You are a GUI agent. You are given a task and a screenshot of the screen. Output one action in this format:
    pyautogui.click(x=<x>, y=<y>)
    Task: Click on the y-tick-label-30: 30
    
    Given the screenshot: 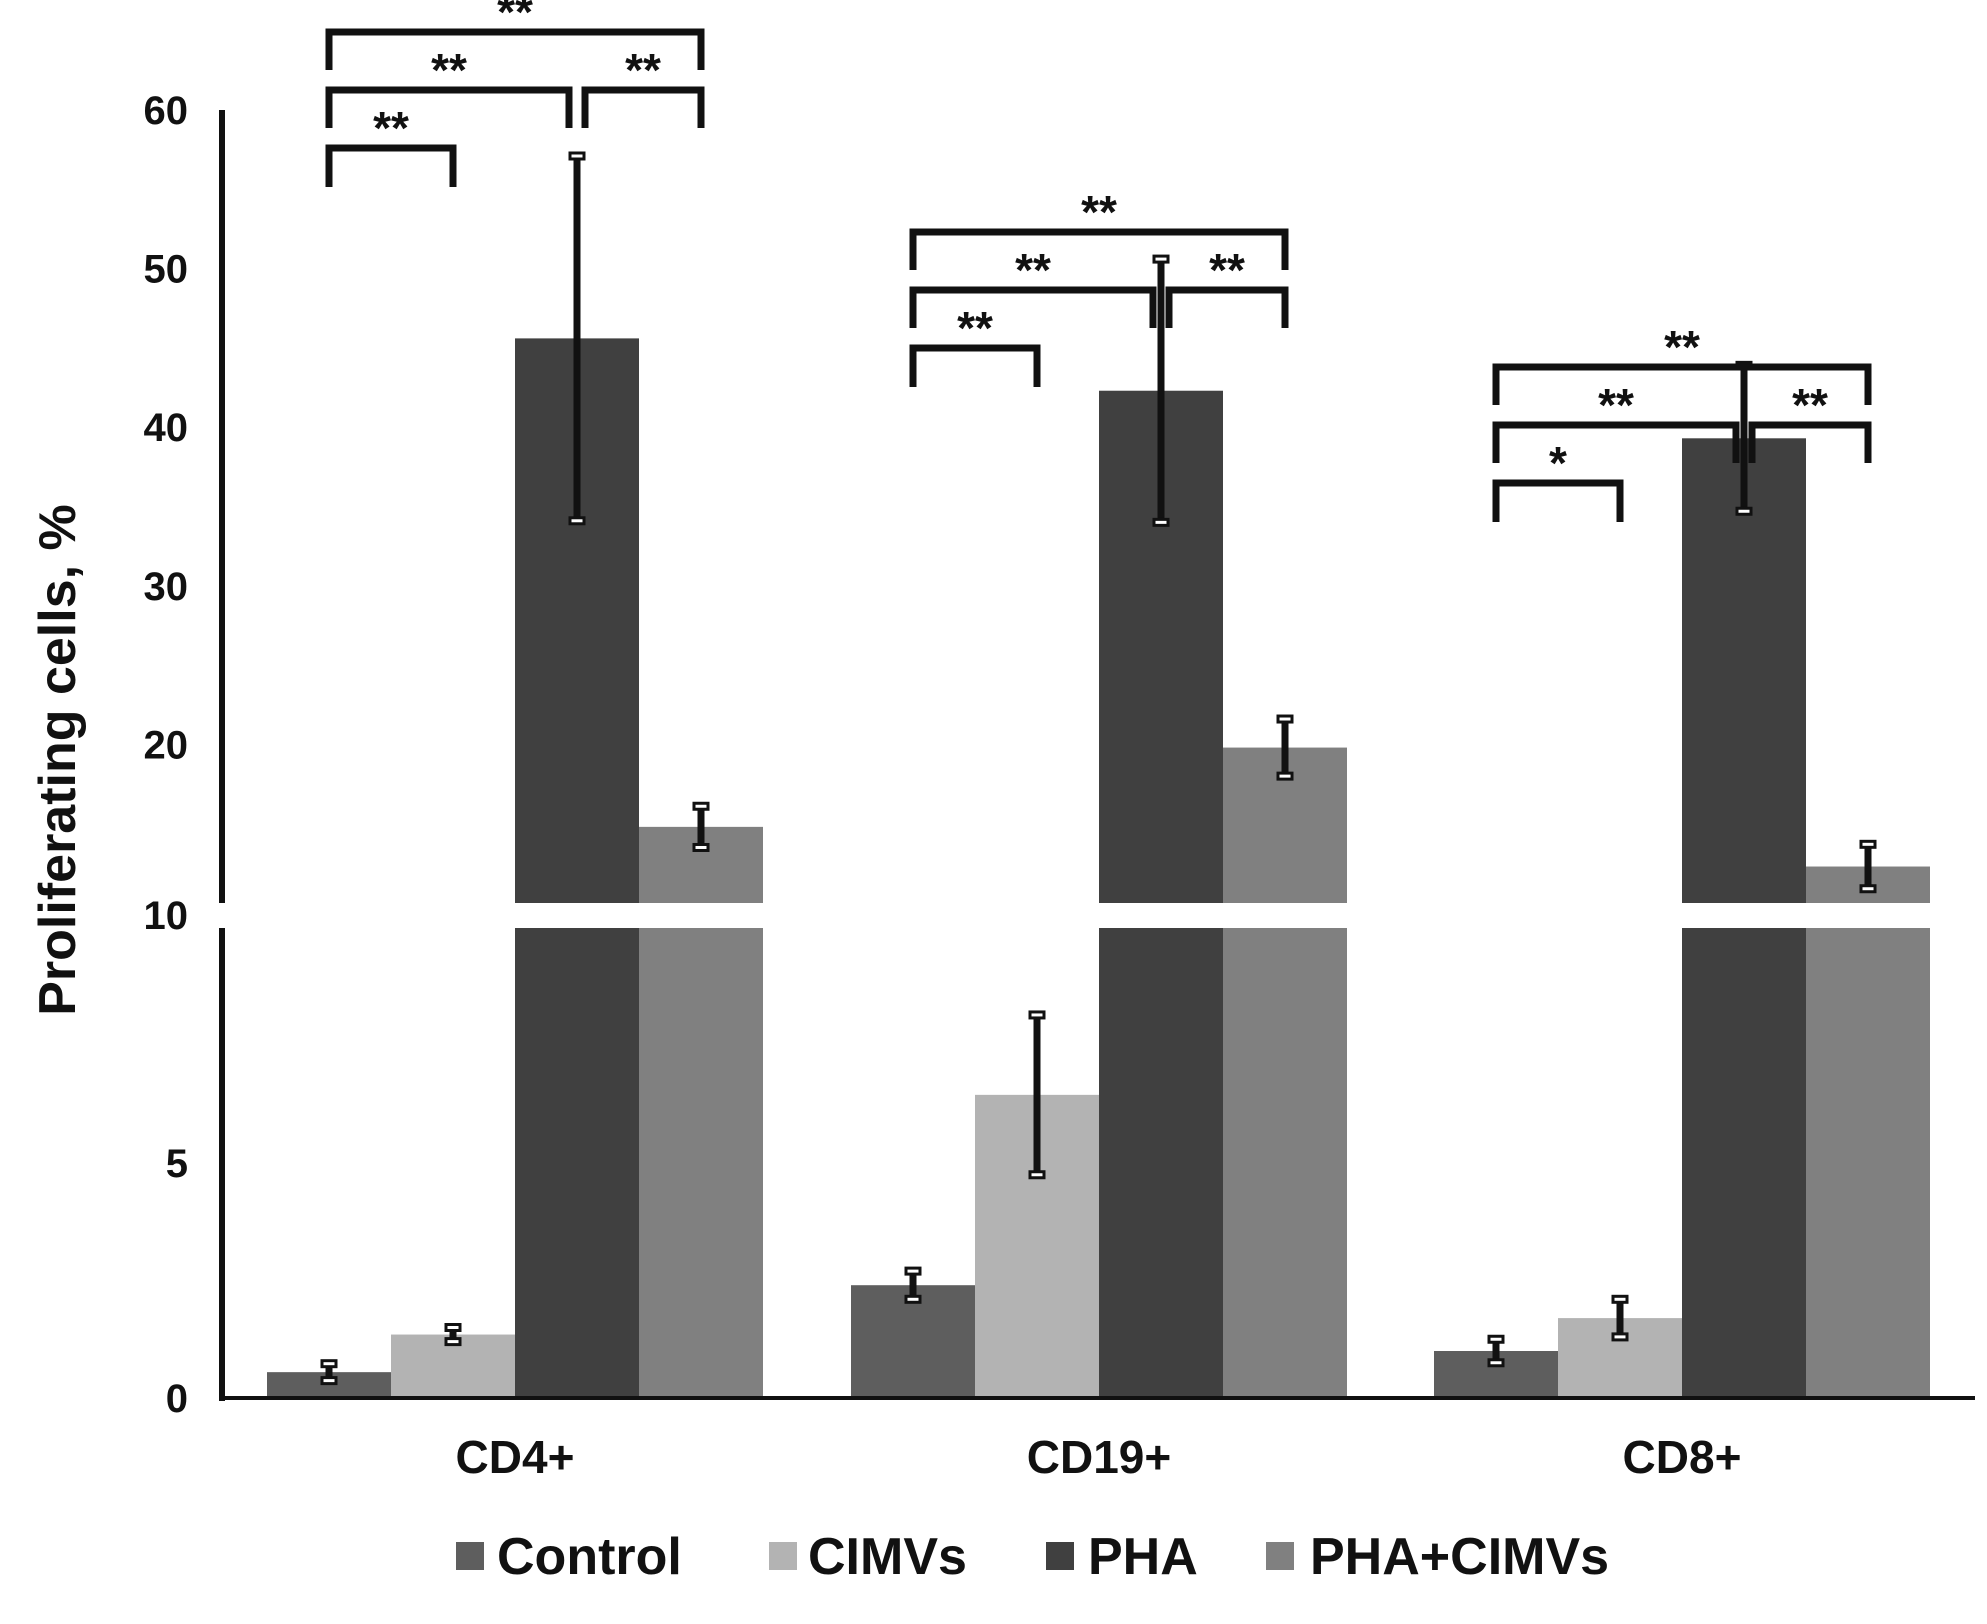 What is the action you would take?
    pyautogui.click(x=166, y=587)
    